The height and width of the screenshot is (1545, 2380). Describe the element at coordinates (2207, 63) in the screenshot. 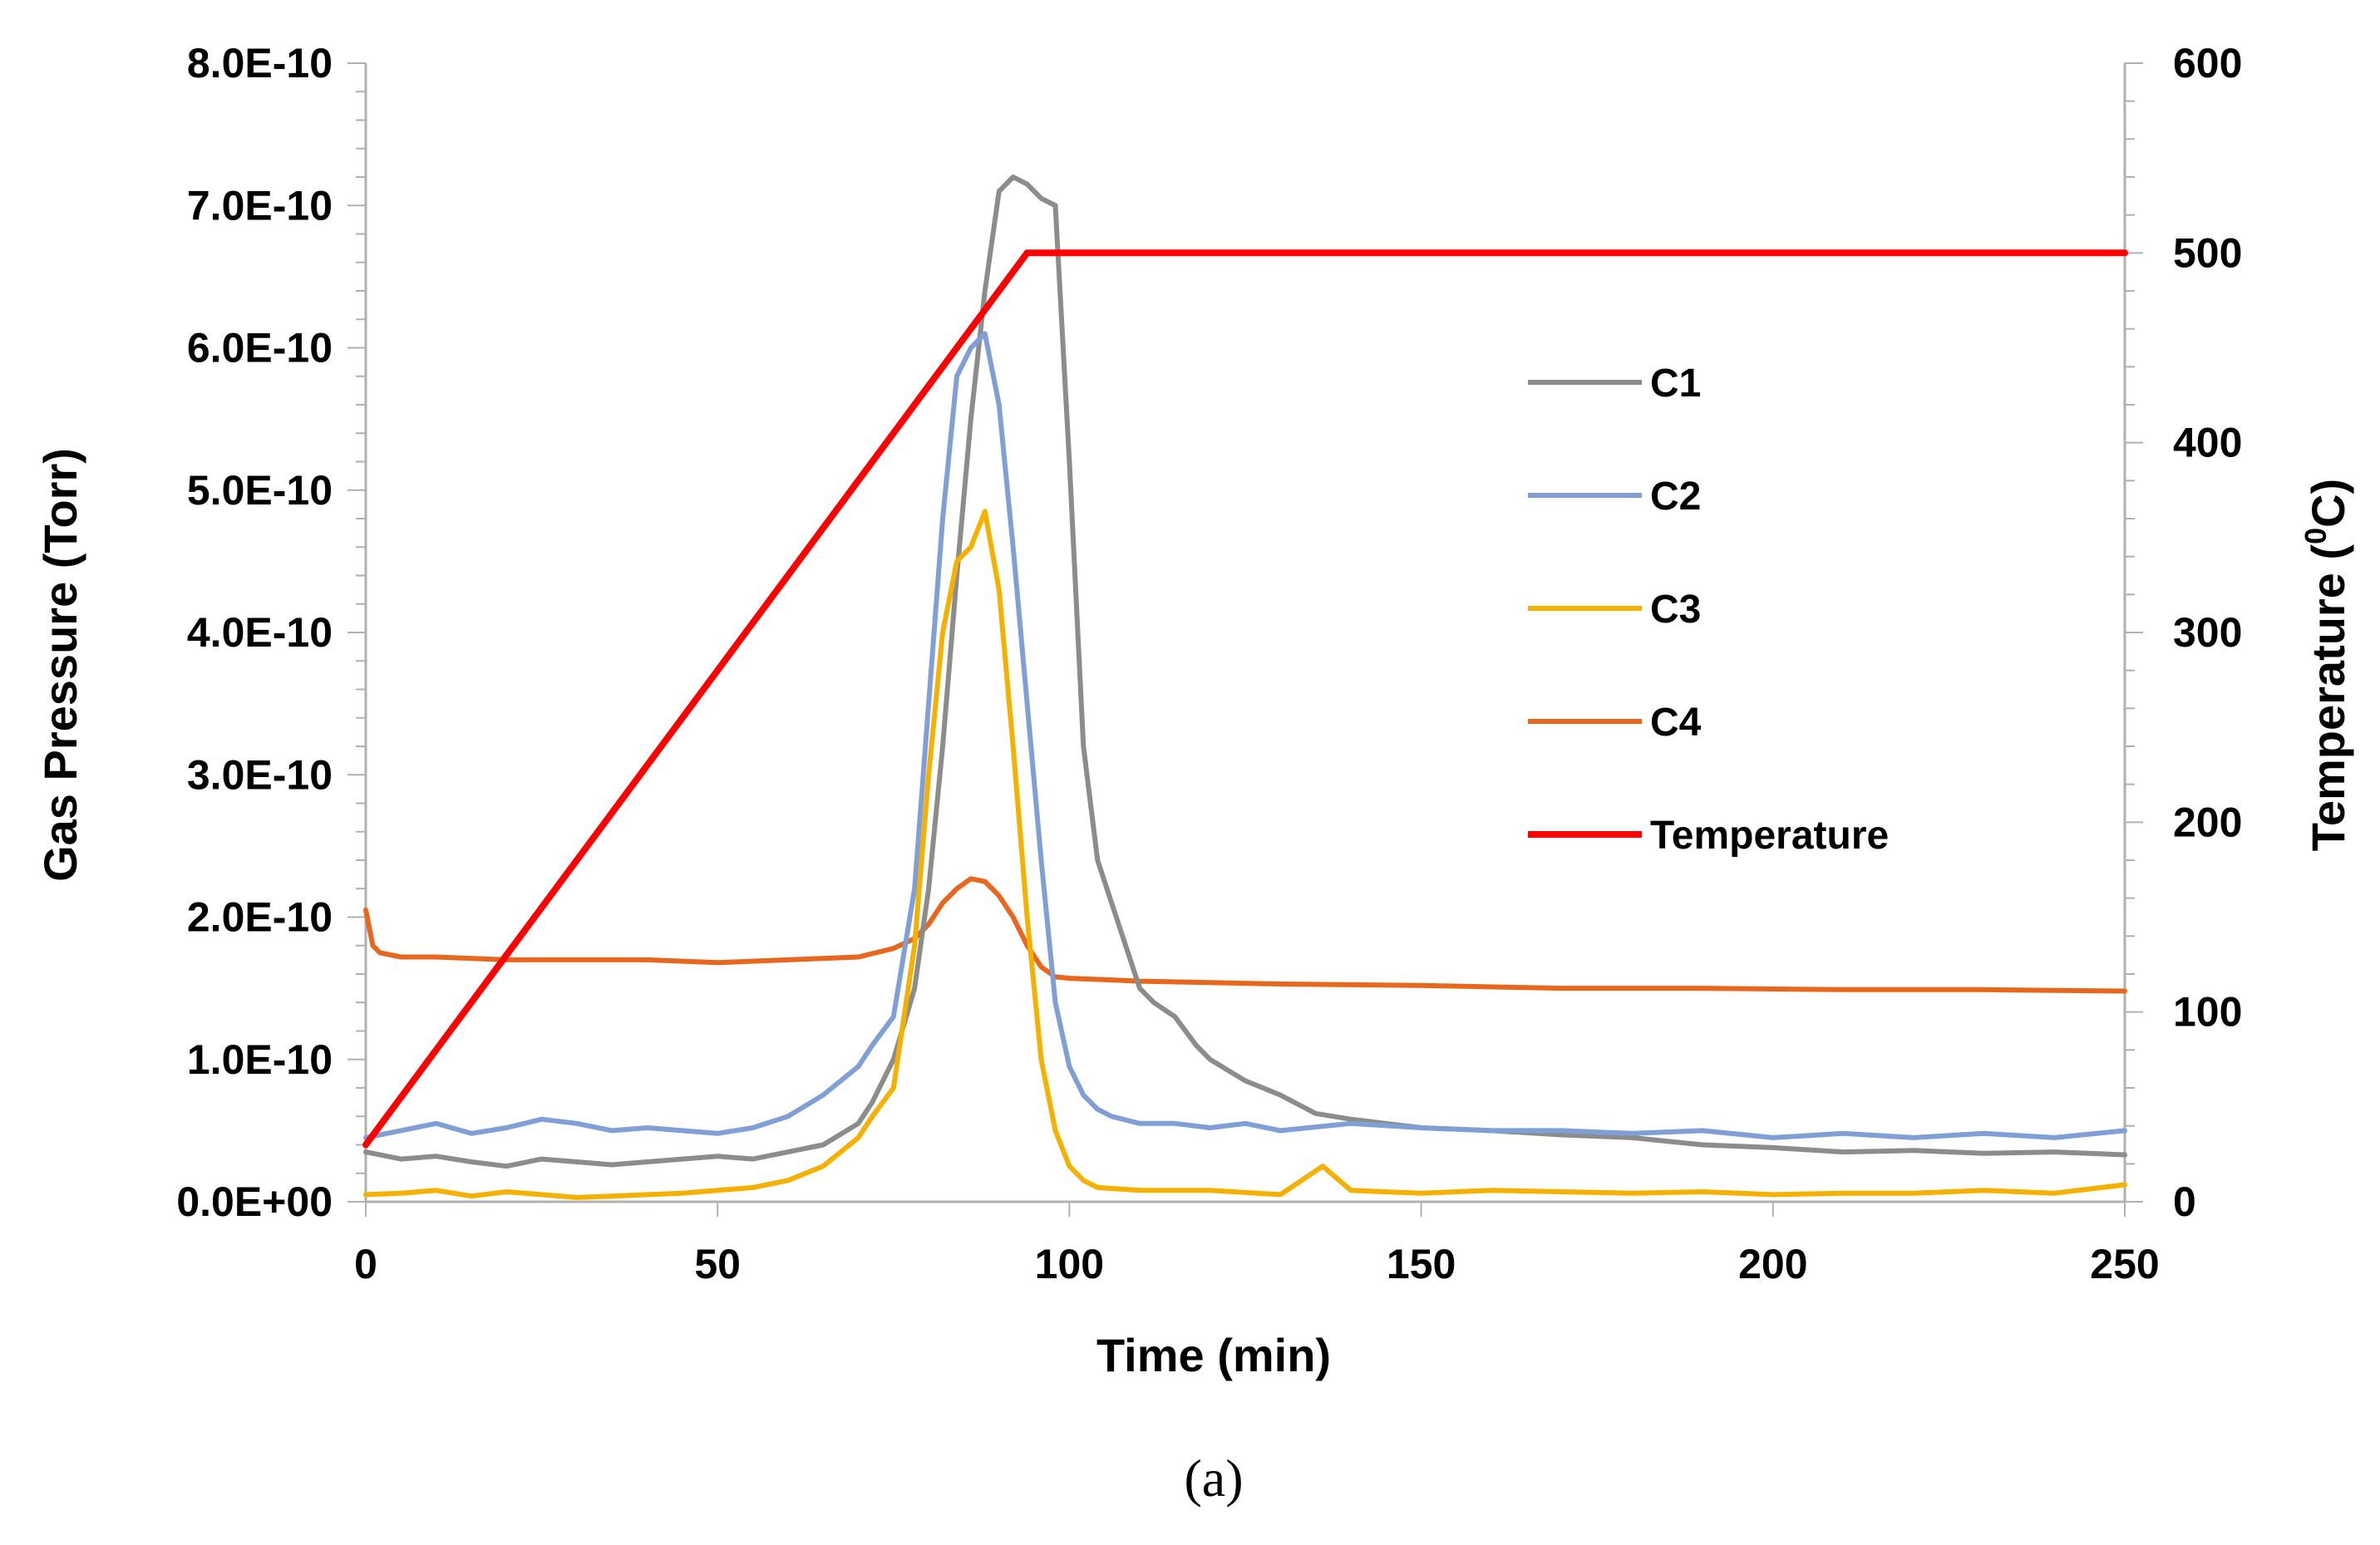

I see `y2-tick-label: 600` at that location.